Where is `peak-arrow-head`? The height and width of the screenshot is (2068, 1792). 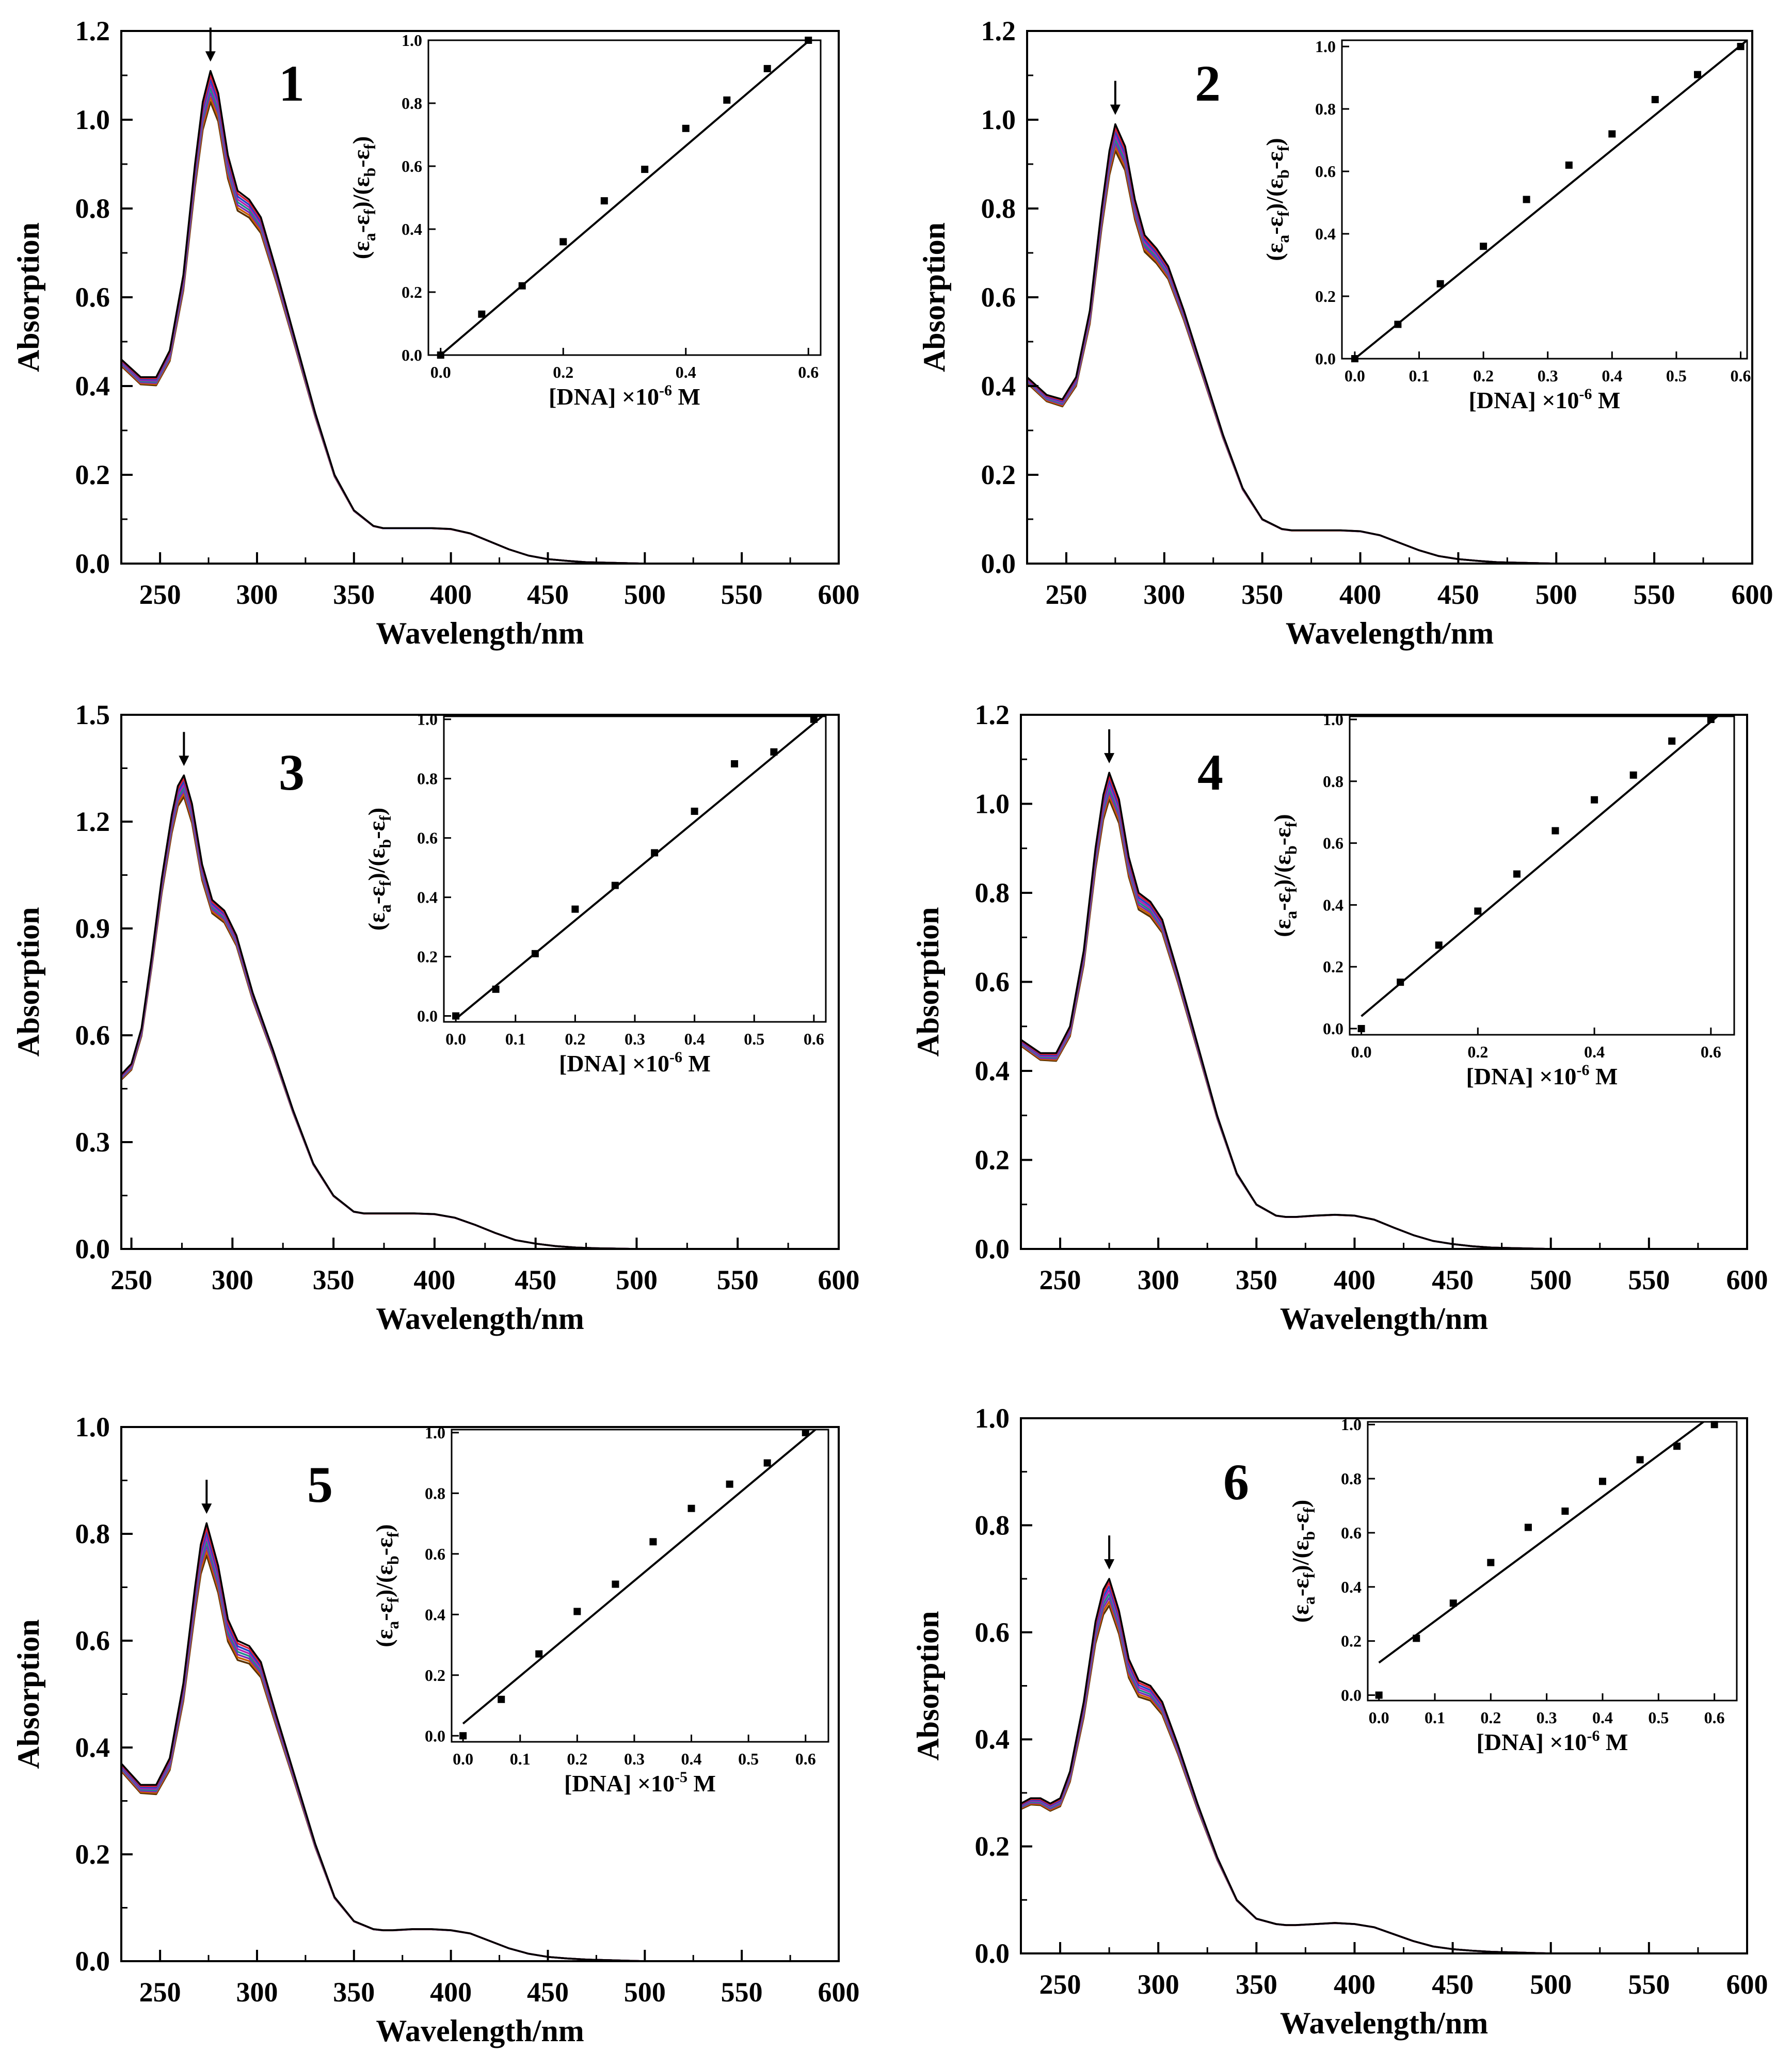 peak-arrow-head is located at coordinates (184, 761).